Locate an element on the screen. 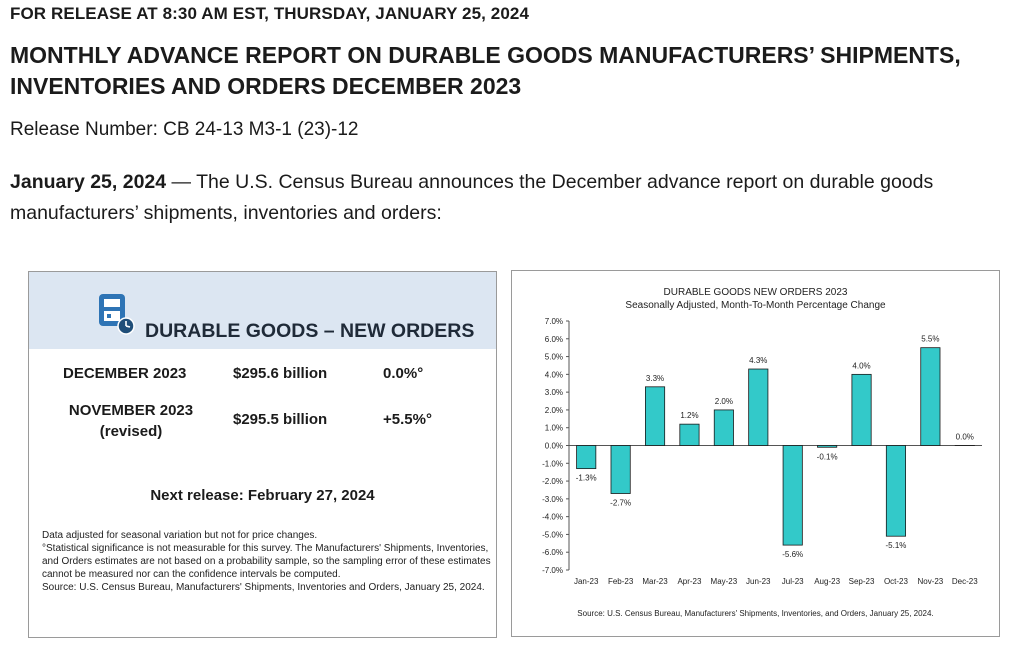 The width and height of the screenshot is (1017, 645). row-percent: 0.0%° is located at coordinates (403, 373).